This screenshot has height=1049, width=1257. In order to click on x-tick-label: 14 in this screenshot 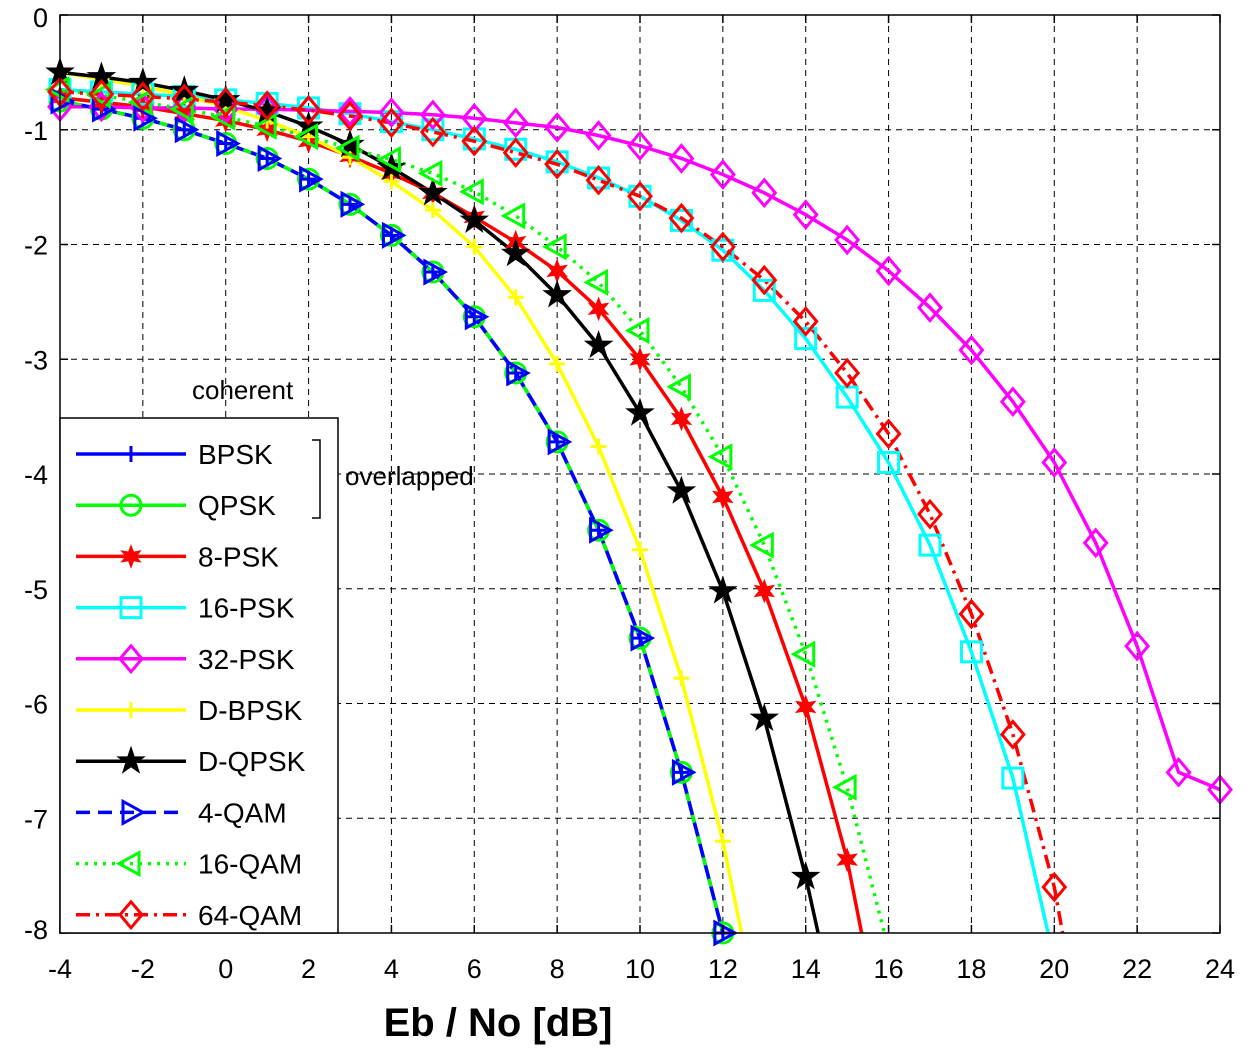, I will do `click(806, 969)`.